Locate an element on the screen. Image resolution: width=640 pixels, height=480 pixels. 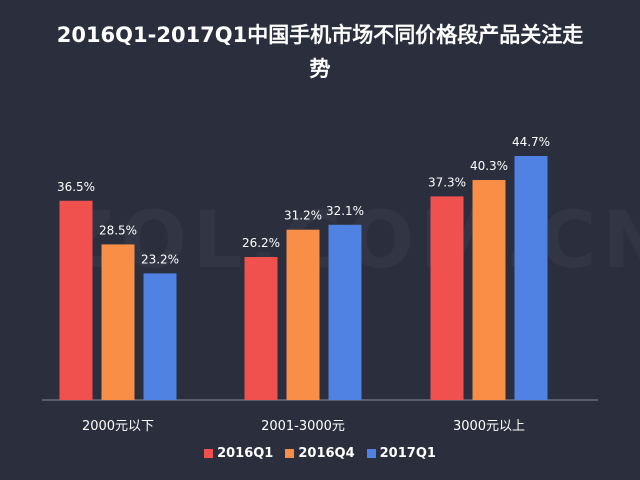
legend-item: 2016Q1 is located at coordinates (238, 453).